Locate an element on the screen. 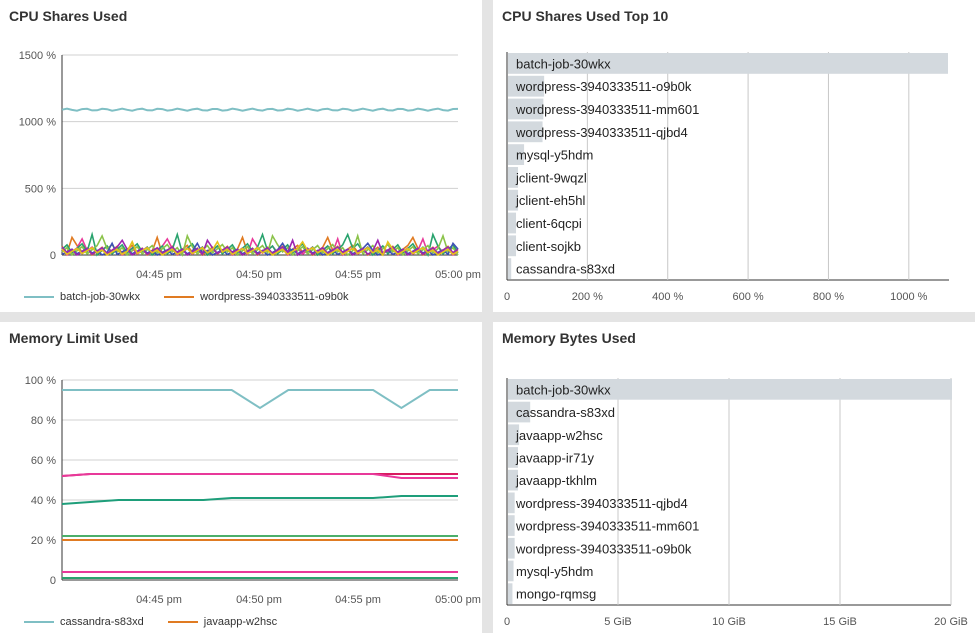 The height and width of the screenshot is (633, 975). bar-label: javaapp-tkhlm is located at coordinates (556, 480).